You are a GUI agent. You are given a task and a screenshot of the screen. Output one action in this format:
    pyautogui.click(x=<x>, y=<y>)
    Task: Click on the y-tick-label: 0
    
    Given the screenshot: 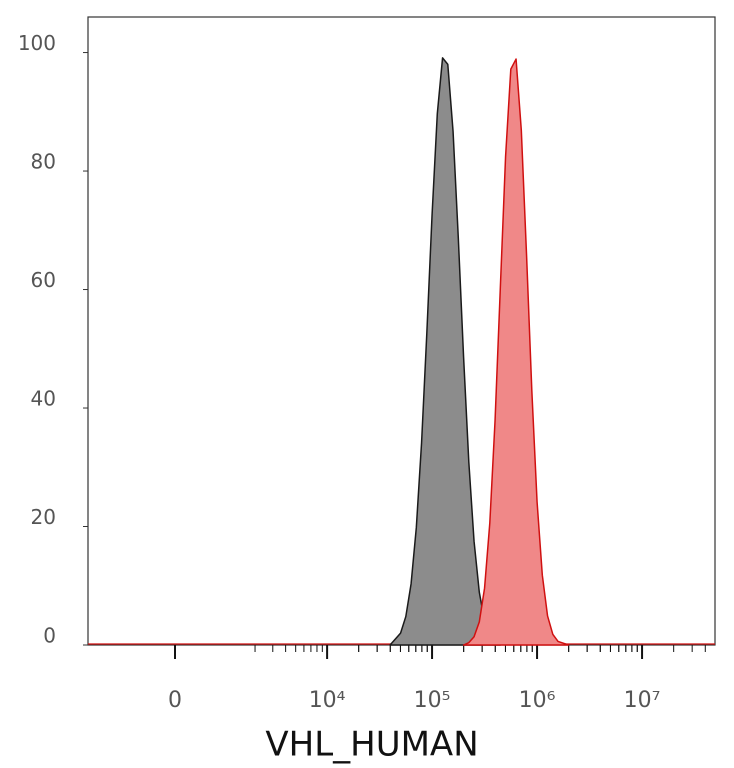 What is the action you would take?
    pyautogui.click(x=49, y=636)
    